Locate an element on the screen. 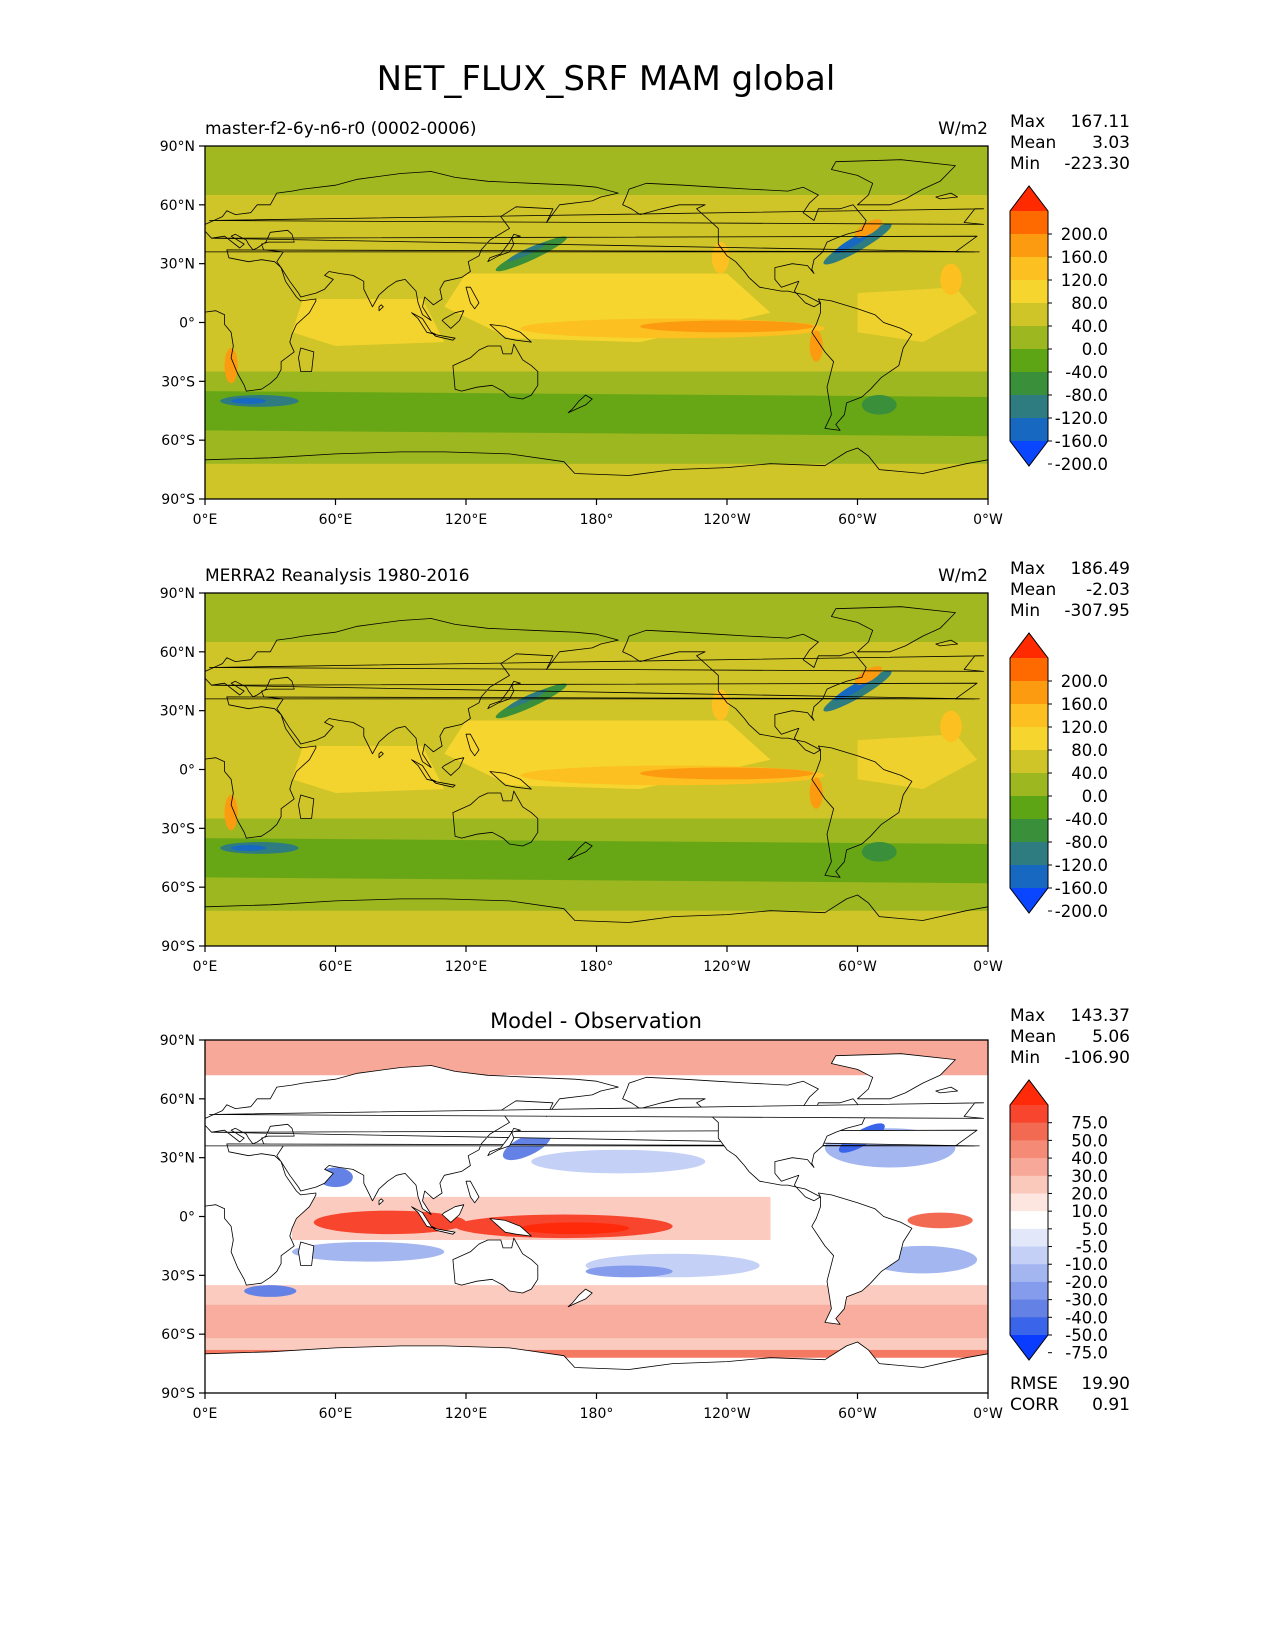  colorbar-tick-label: -40.0 is located at coordinates (1086, 819).